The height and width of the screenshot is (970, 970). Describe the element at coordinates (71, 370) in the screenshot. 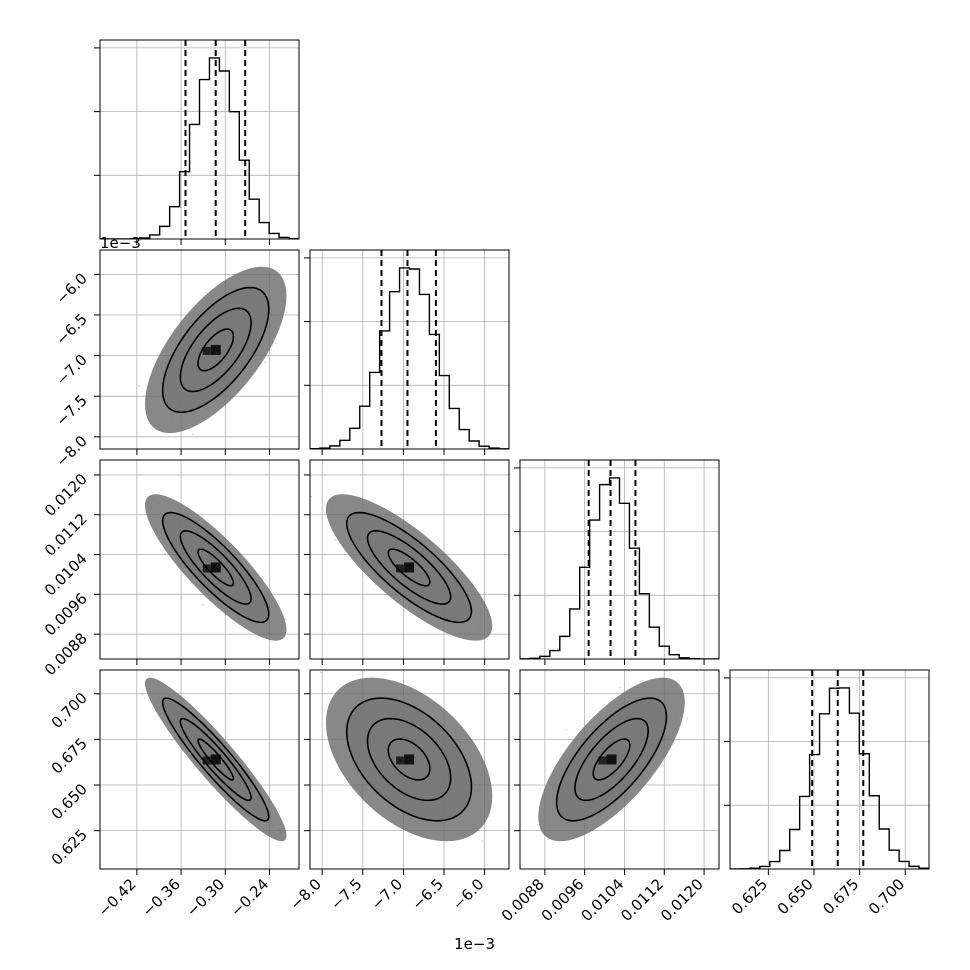

I see `y-tick-label: −7.0` at that location.